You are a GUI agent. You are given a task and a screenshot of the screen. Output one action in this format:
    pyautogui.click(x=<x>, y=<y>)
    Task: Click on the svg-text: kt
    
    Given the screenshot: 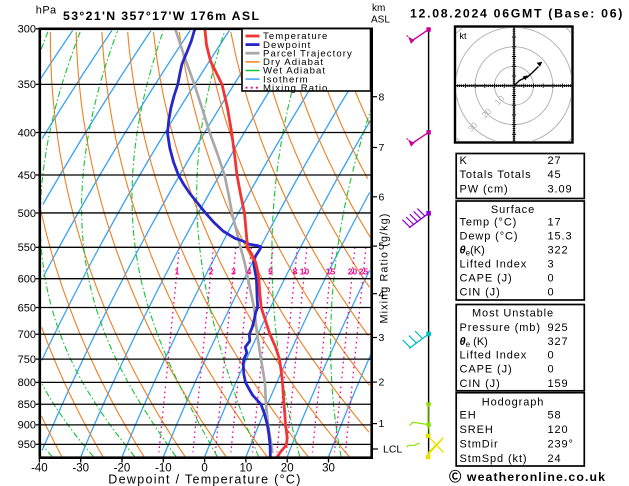 What is the action you would take?
    pyautogui.click(x=464, y=36)
    